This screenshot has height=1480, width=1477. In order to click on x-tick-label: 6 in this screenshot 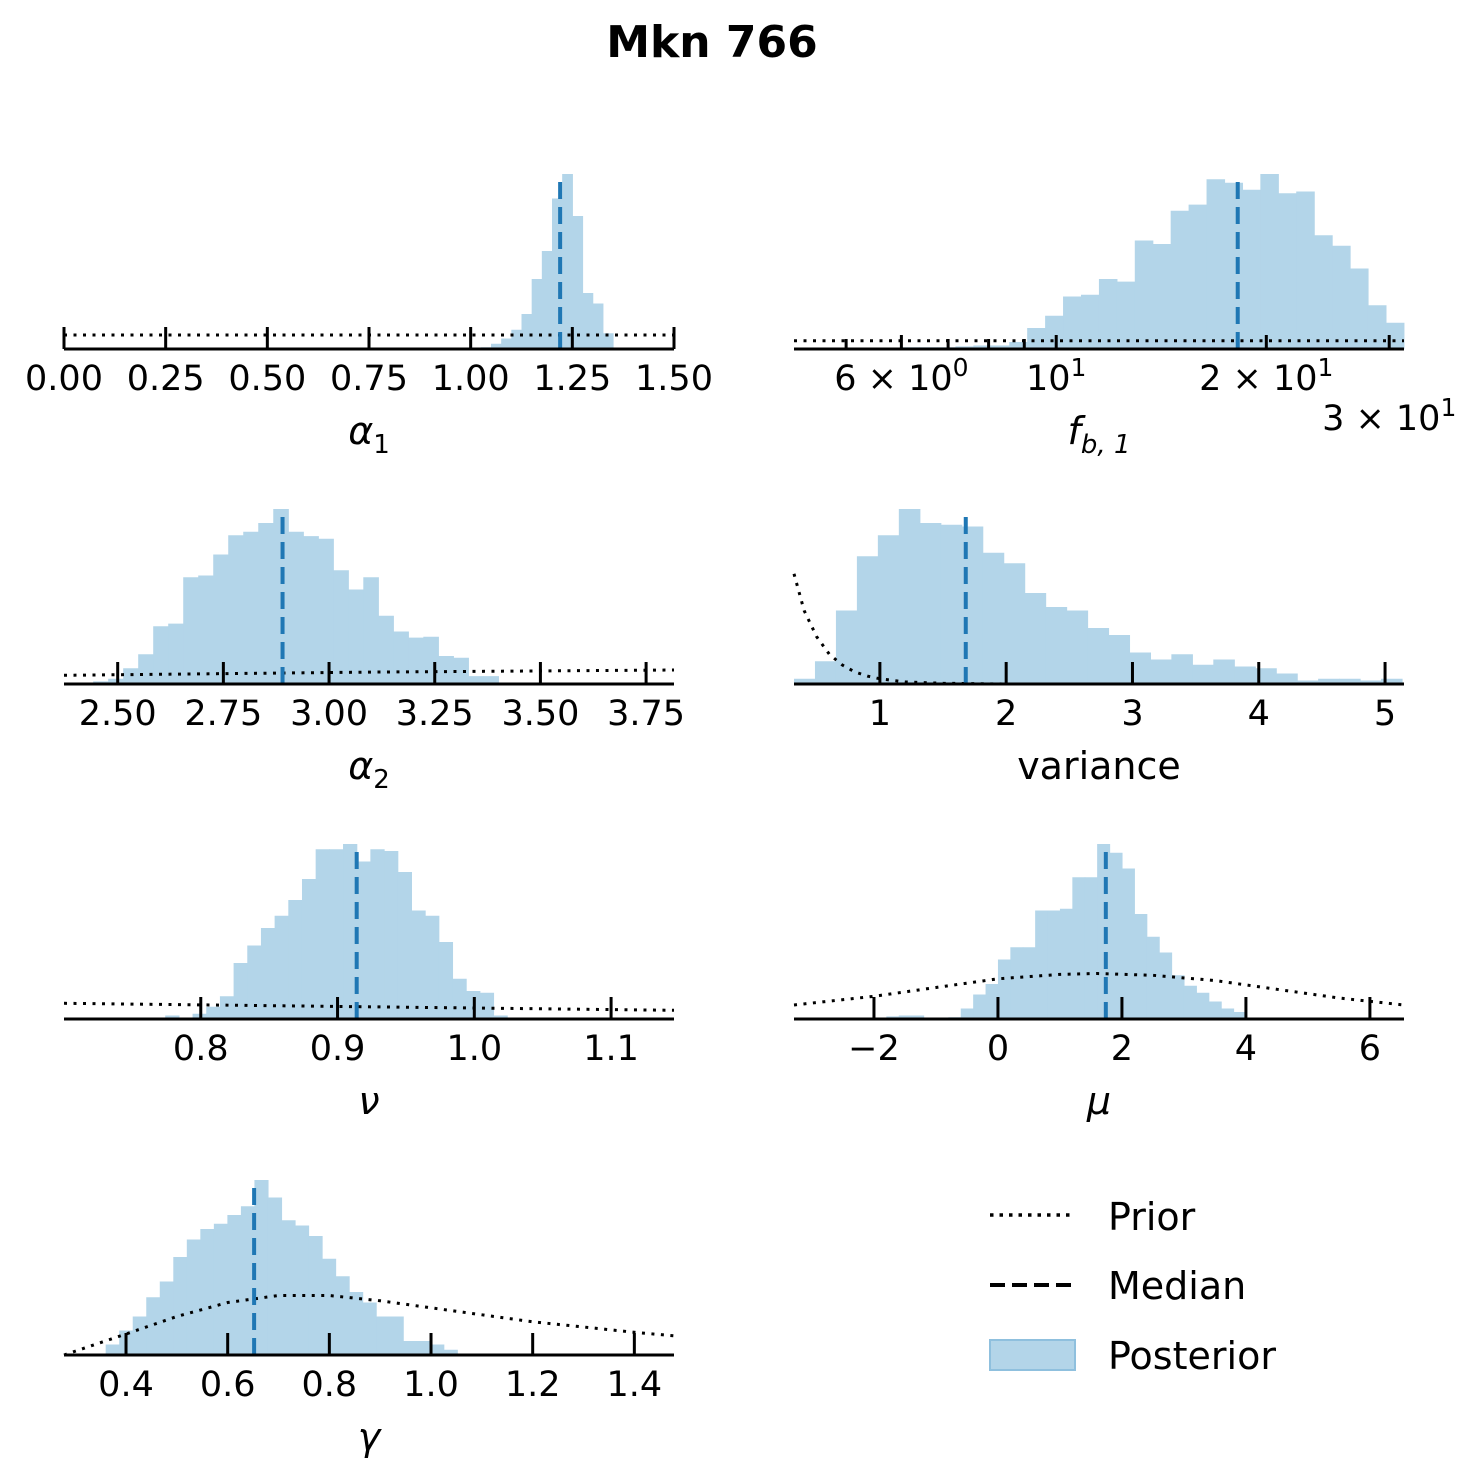, I will do `click(1370, 1049)`.